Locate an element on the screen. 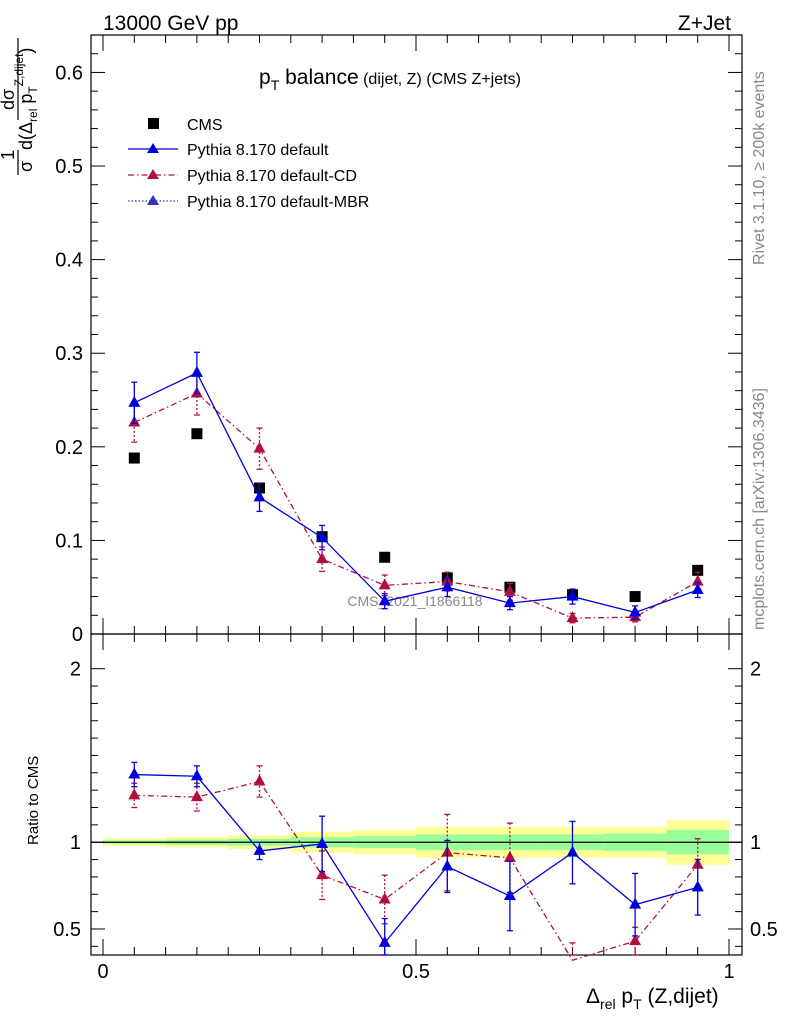 This screenshot has width=786, height=1024. analysis-watermark: CMS_2021_I1866118 is located at coordinates (414, 601).